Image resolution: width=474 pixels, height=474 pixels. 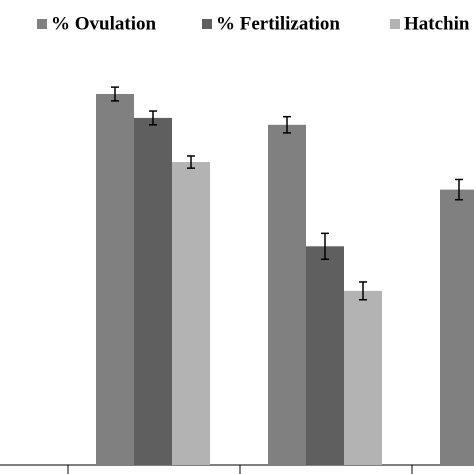 What do you see at coordinates (437, 23) in the screenshot?
I see `legend-label: Hatchin` at bounding box center [437, 23].